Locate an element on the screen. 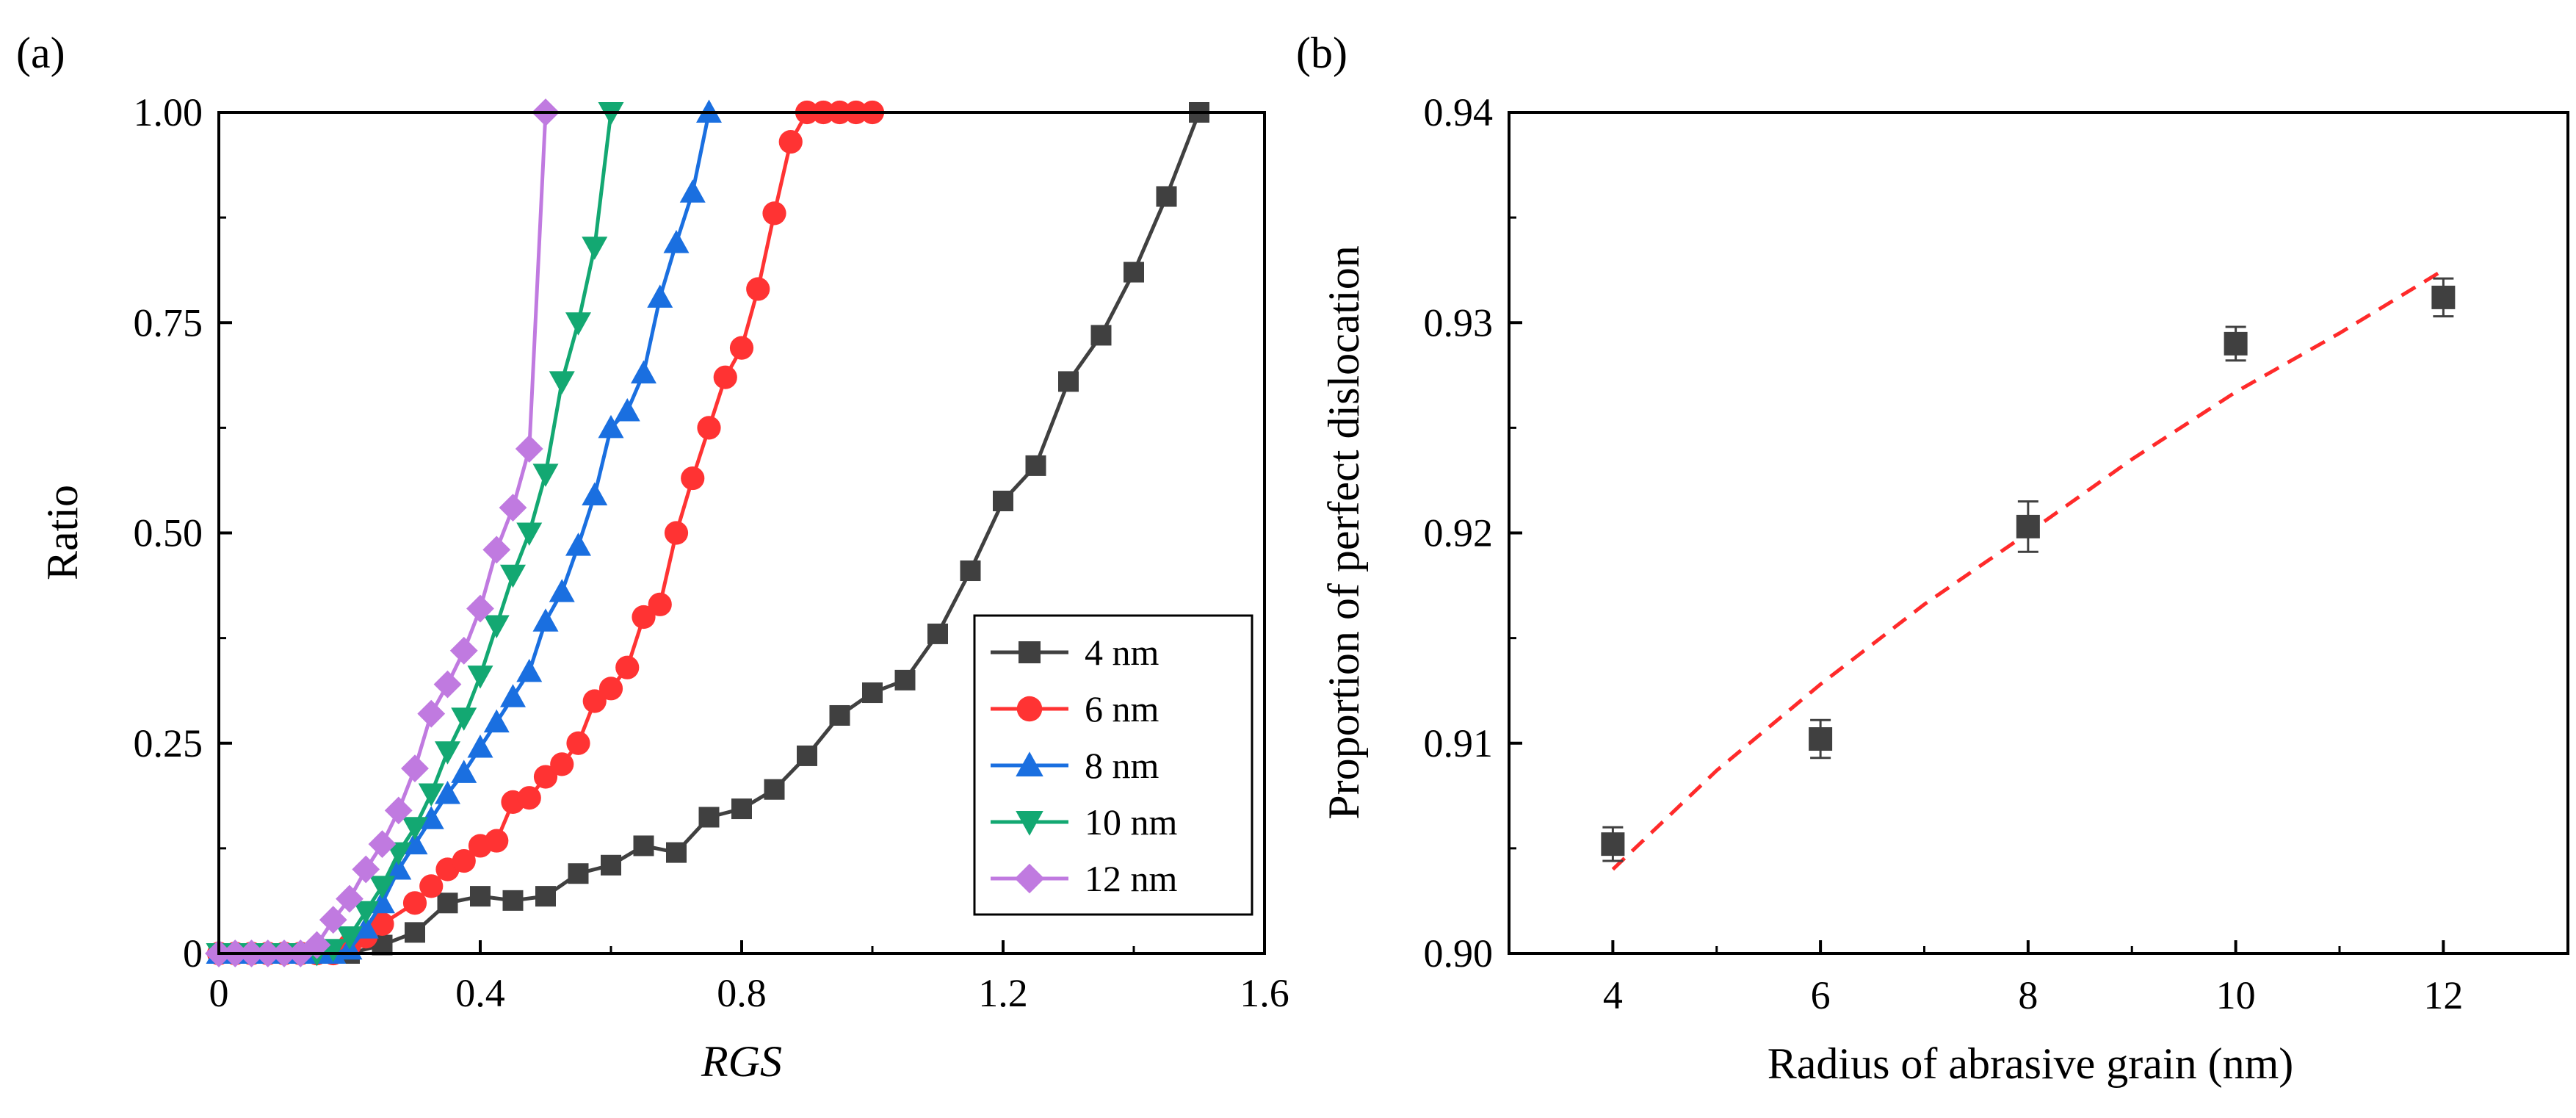 This screenshot has height=1118, width=2576. panel-a-label: (a) is located at coordinates (40, 53).